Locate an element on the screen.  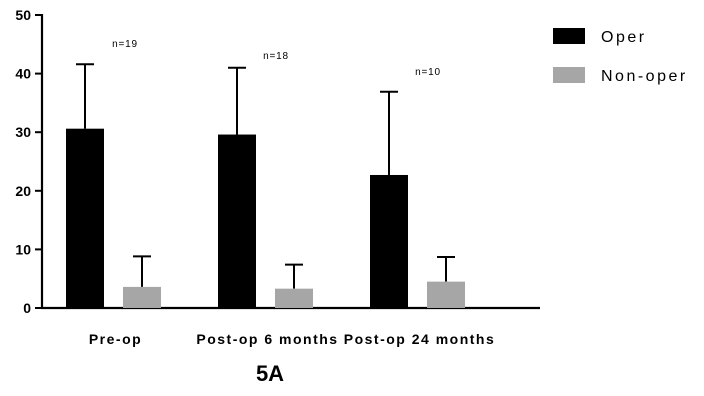
y-tick-label-20: 20 is located at coordinates (23, 191).